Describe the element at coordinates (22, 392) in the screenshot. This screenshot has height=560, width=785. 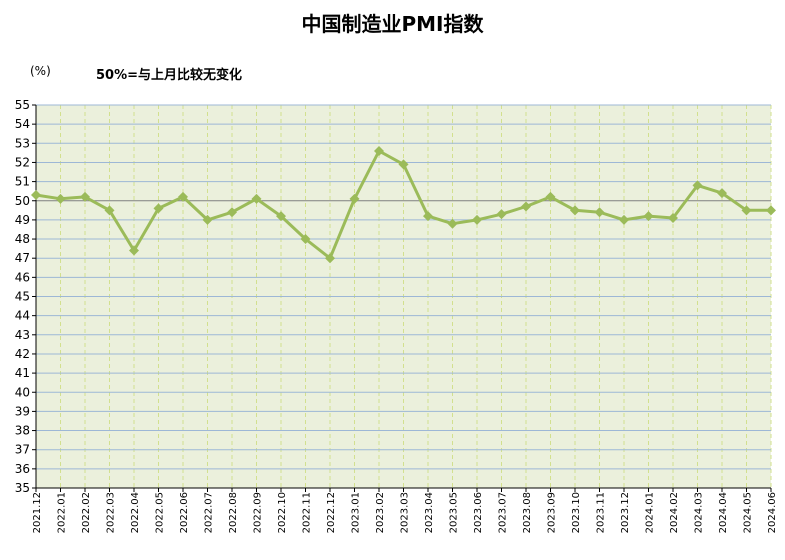
I see `y-tick-label: 40` at that location.